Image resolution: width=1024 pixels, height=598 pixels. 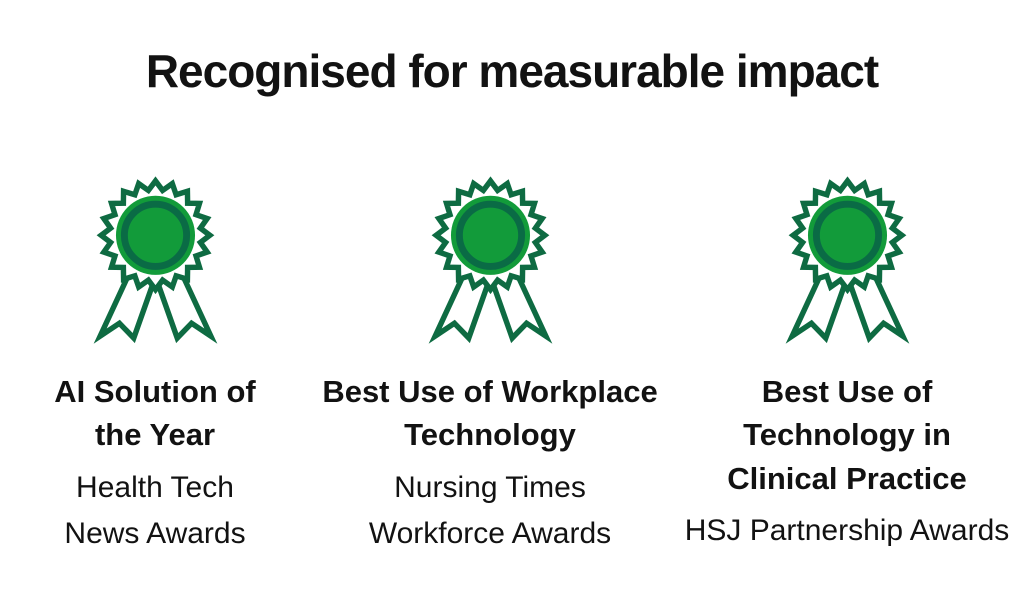 I want to click on award-organisation: Health Tech News Awards, so click(x=155, y=510).